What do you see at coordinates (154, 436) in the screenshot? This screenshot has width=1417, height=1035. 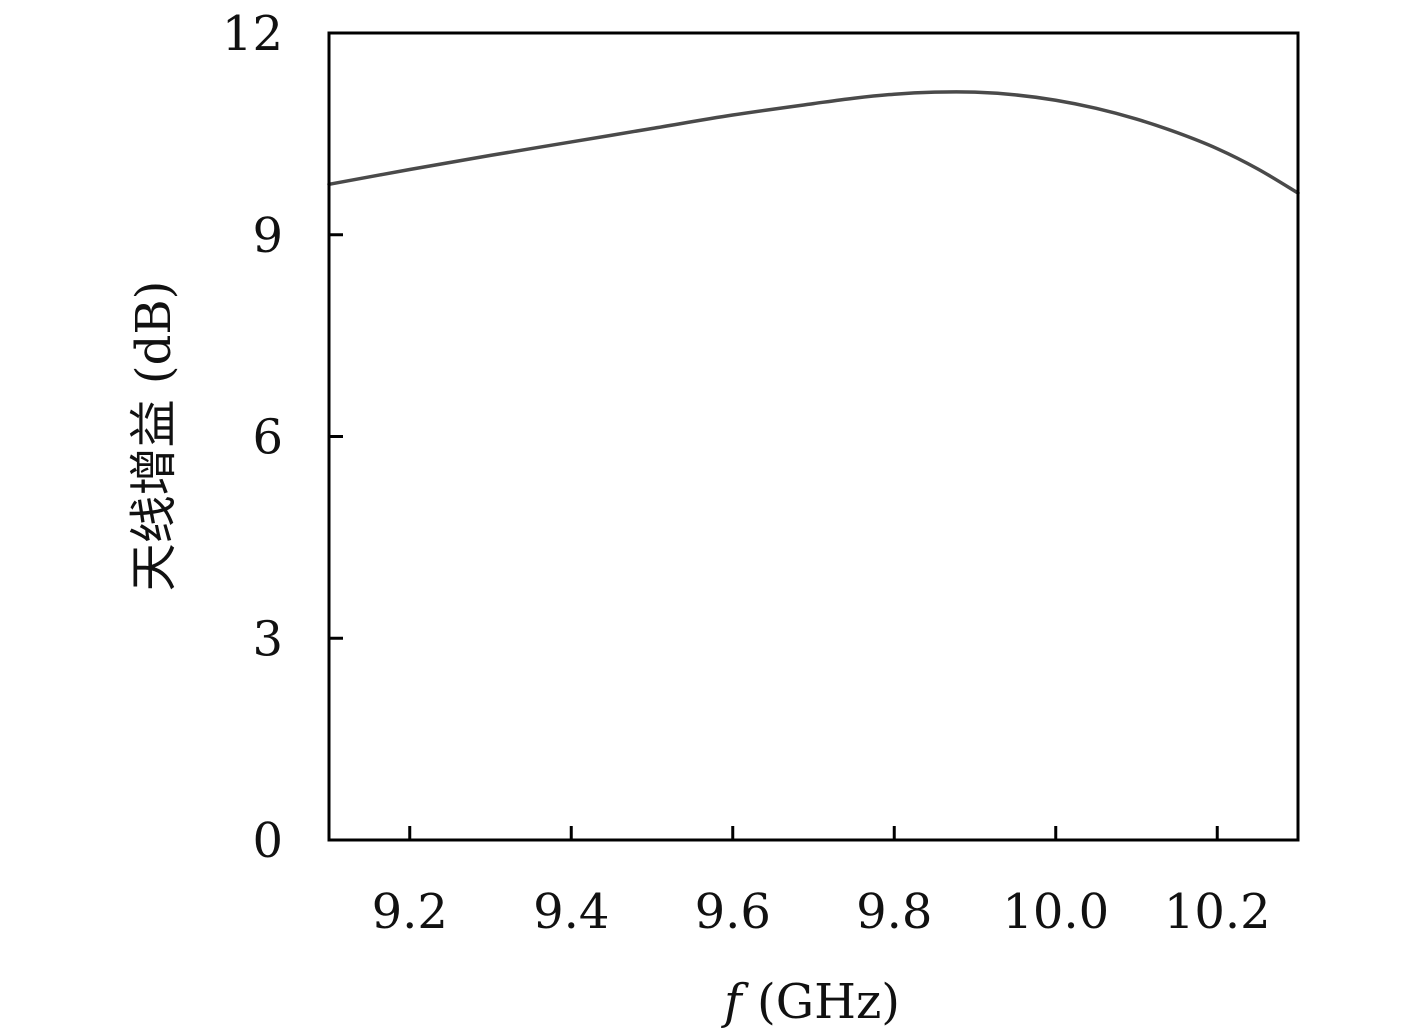 I see `y-axis-title: 天线增益 (dB)` at bounding box center [154, 436].